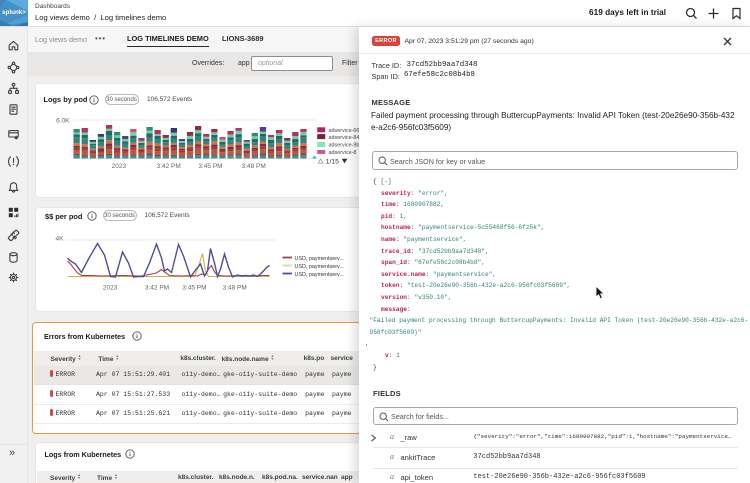 This screenshot has width=750, height=483. What do you see at coordinates (343, 146) in the screenshot?
I see `svg-text: adservice-9b` at bounding box center [343, 146].